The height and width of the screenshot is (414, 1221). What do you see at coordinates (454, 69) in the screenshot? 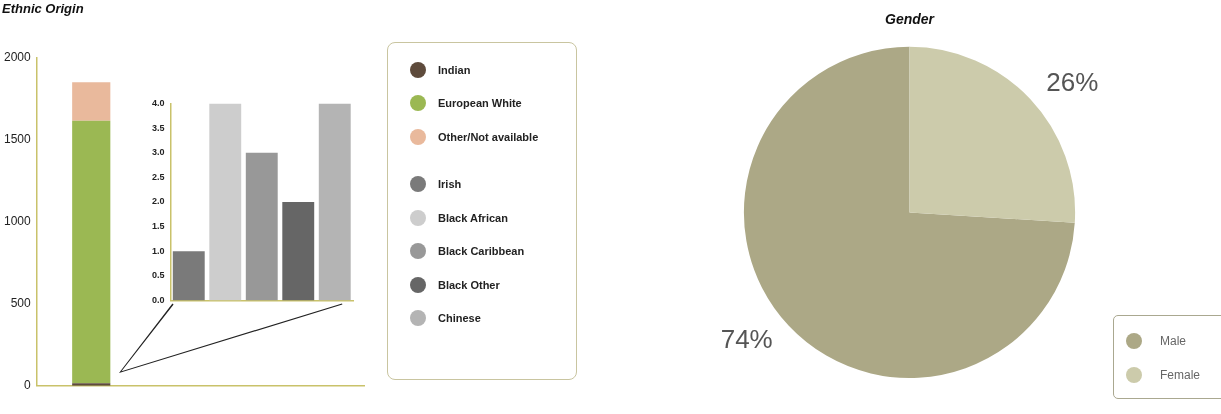
I see `legend-label: Indian` at bounding box center [454, 69].